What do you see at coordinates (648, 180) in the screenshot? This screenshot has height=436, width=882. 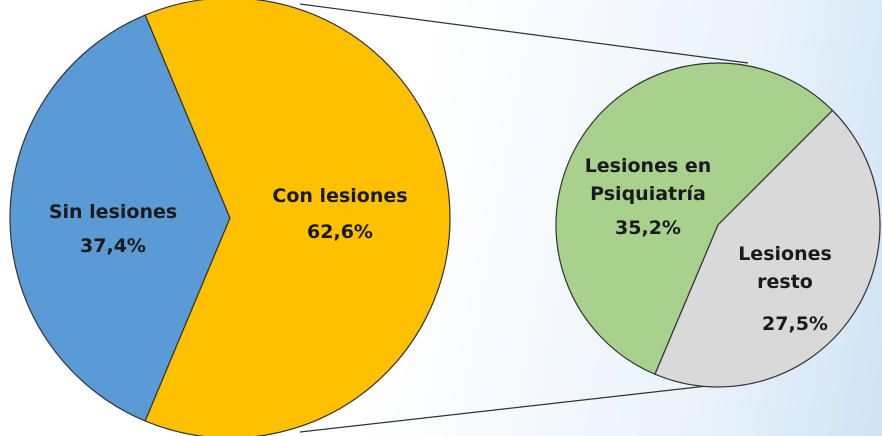 I see `slice-label: Lesiones en Psiquiatría` at bounding box center [648, 180].